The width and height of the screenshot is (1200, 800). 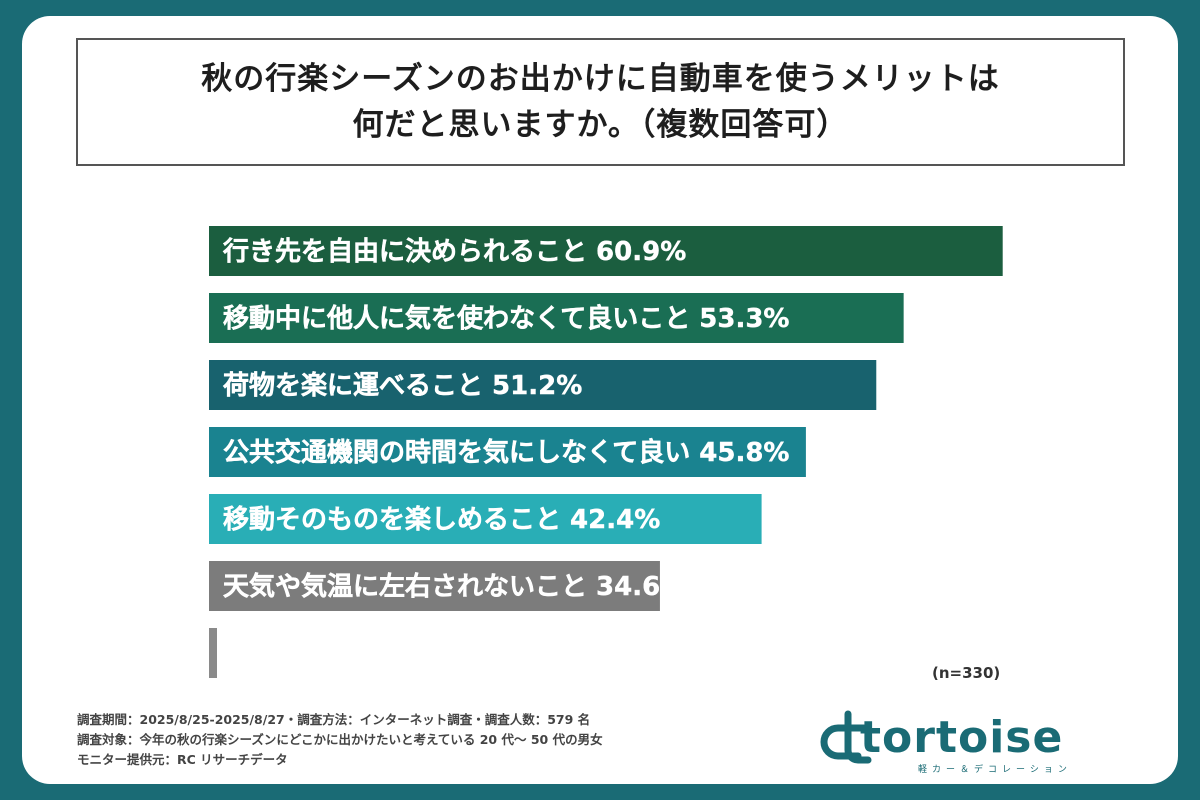 I want to click on sample-size-label: (n=330), so click(x=966, y=673).